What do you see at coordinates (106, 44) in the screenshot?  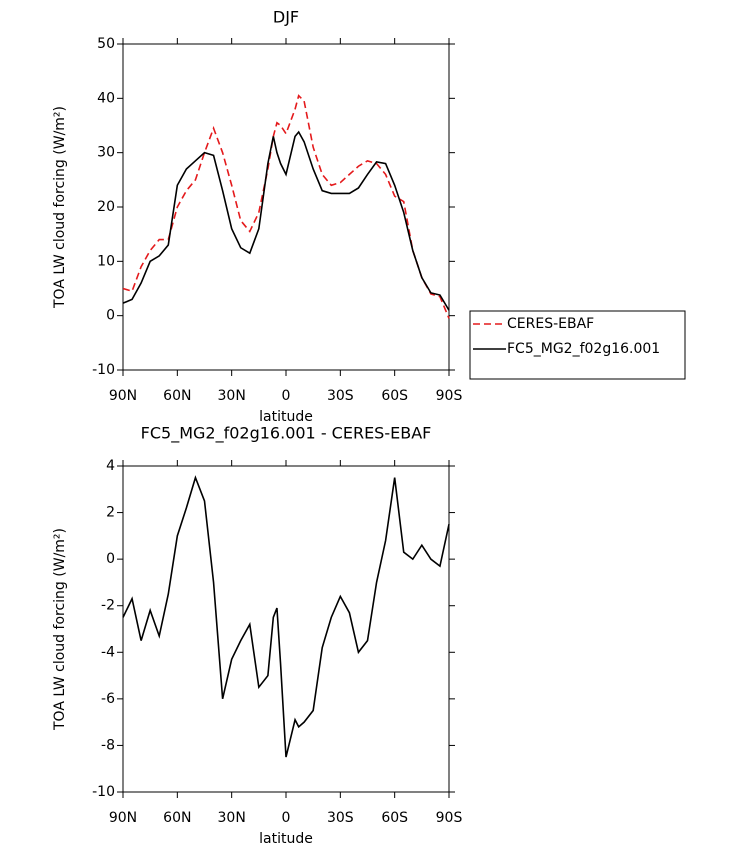 I see `y-tick-label: 50` at bounding box center [106, 44].